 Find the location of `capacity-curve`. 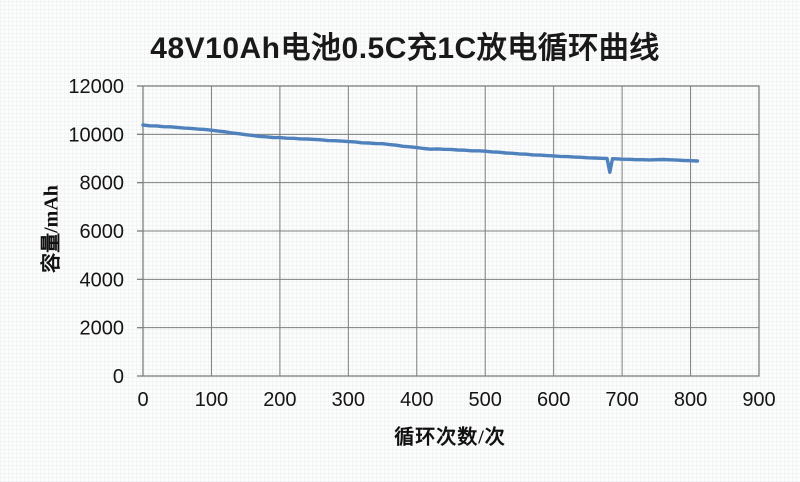

capacity-curve is located at coordinates (420, 149).